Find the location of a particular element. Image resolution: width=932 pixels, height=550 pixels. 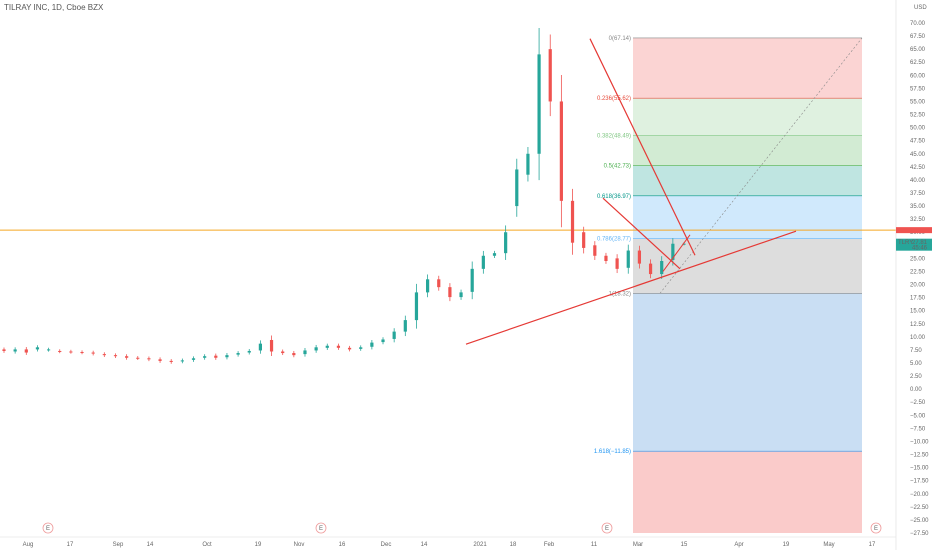

fib-level-label: 0.5(42.73) is located at coordinates (617, 167).